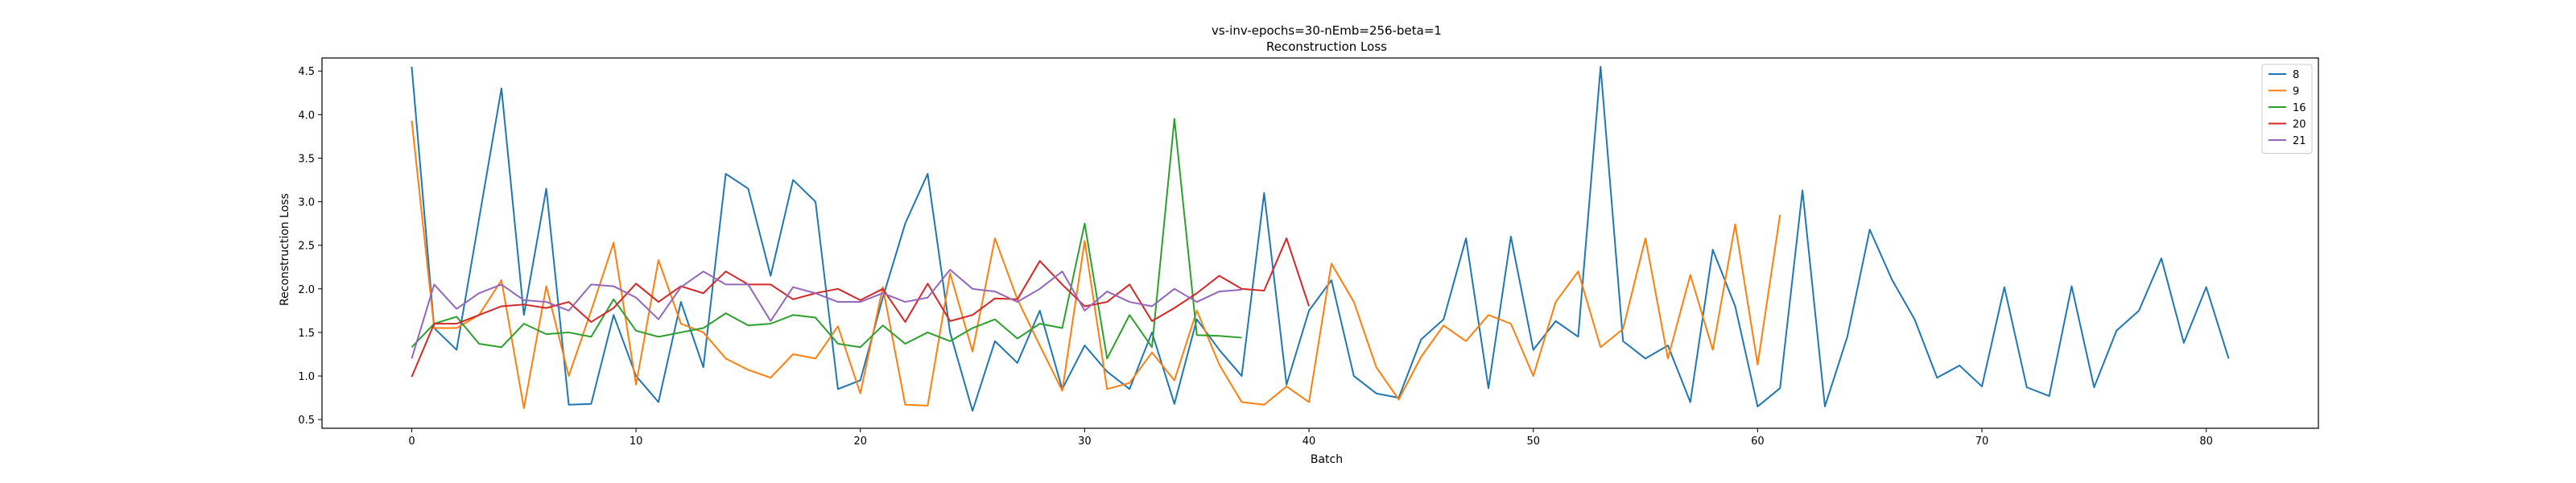 The width and height of the screenshot is (2576, 483). What do you see at coordinates (306, 290) in the screenshot?
I see `y-tick-label-2: 2.0` at bounding box center [306, 290].